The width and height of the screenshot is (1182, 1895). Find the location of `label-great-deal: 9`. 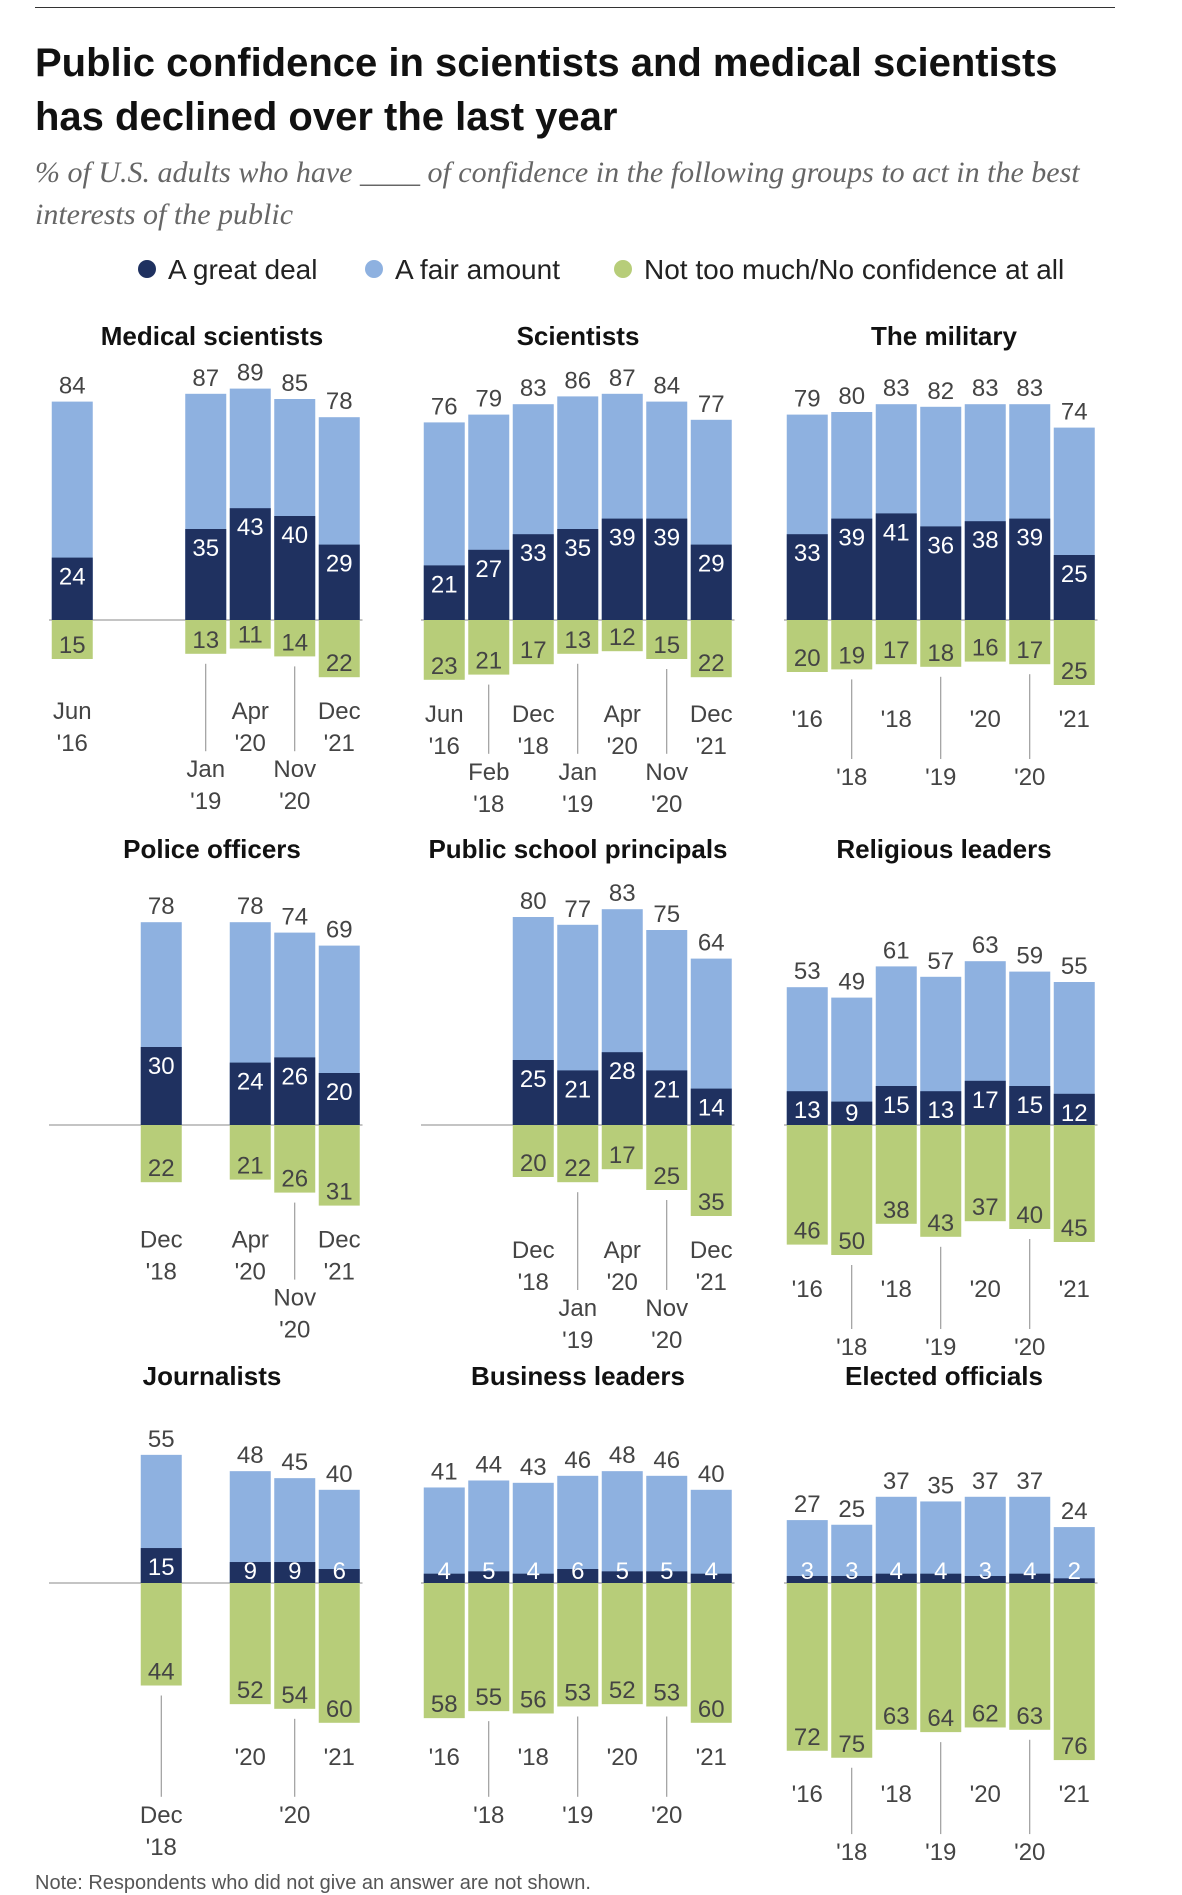

label-great-deal: 9 is located at coordinates (851, 1113).